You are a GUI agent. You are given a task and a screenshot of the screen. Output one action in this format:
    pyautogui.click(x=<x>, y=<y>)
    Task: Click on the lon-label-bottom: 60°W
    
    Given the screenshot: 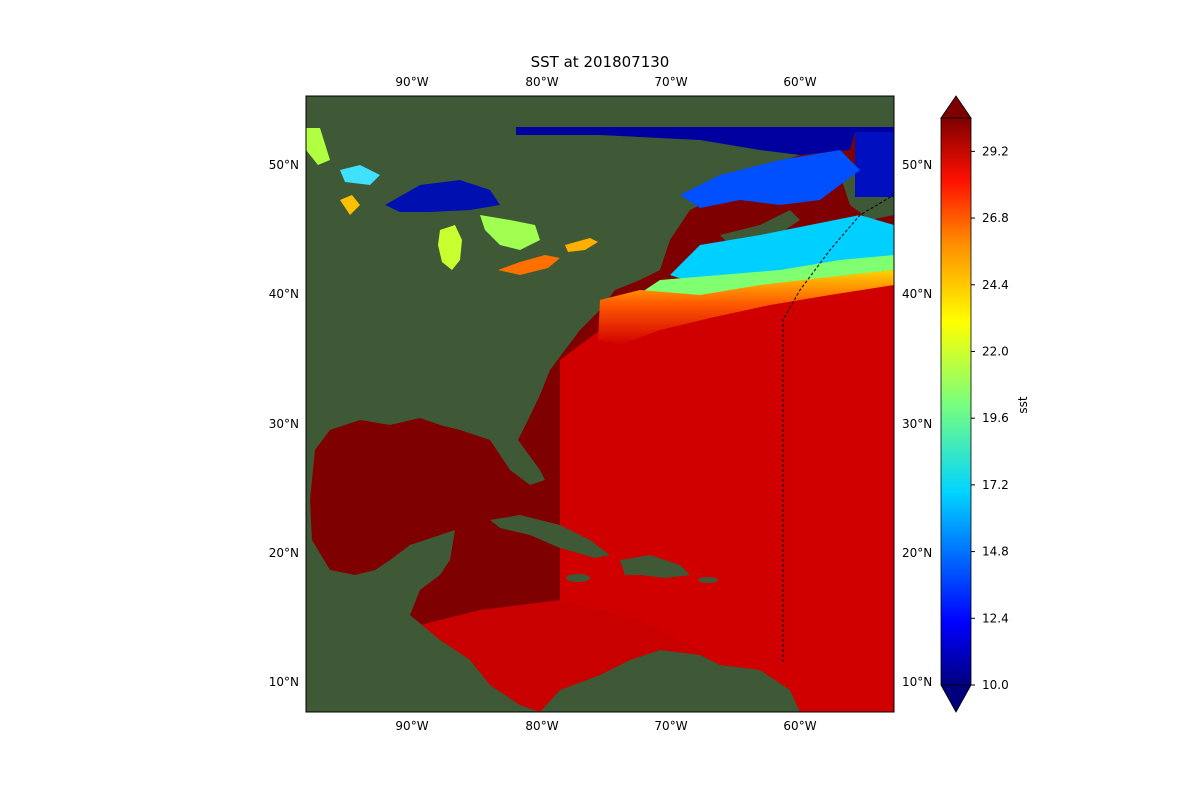 What is the action you would take?
    pyautogui.click(x=799, y=726)
    